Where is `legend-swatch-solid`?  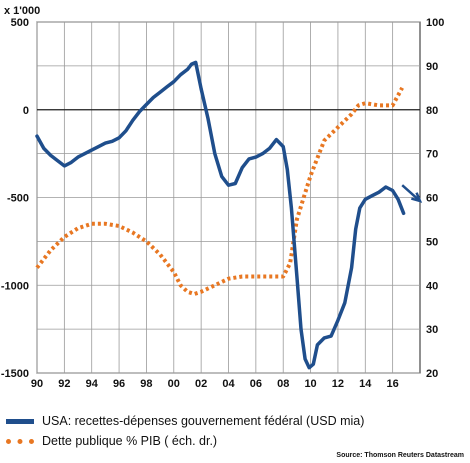
legend-swatch-solid is located at coordinates (20, 421).